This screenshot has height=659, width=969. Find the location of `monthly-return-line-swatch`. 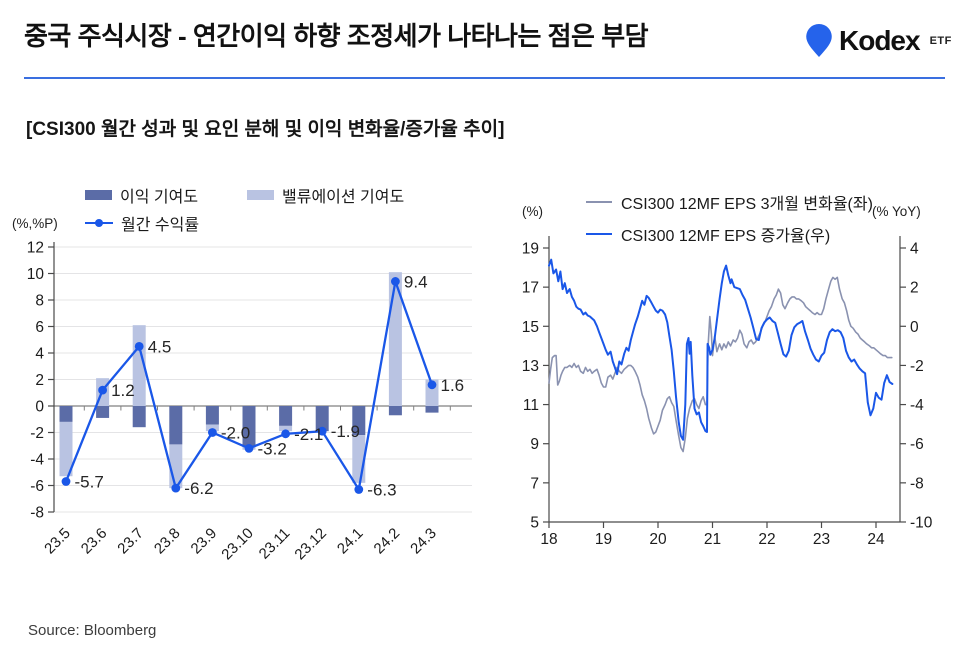

monthly-return-line-swatch is located at coordinates (99, 223).